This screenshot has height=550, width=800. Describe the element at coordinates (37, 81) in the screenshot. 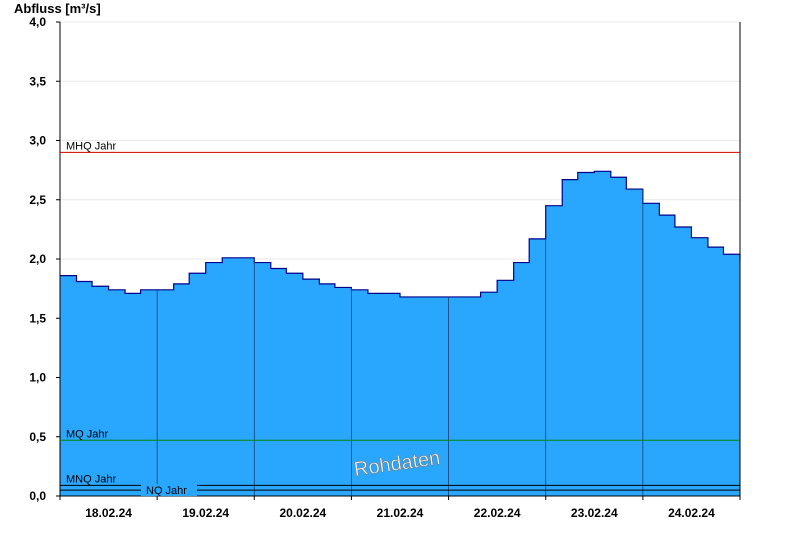

I see `y-tick-label: 3,5` at that location.